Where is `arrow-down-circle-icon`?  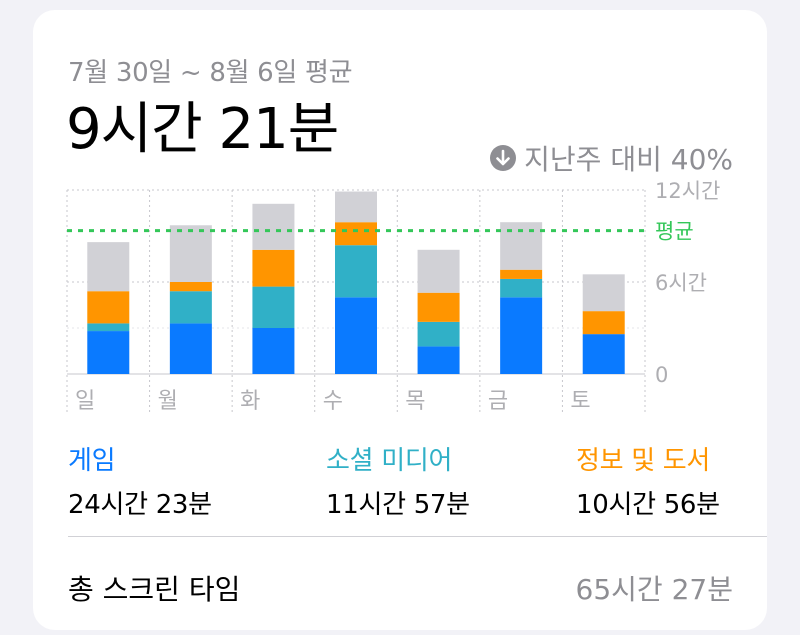
arrow-down-circle-icon is located at coordinates (503, 158).